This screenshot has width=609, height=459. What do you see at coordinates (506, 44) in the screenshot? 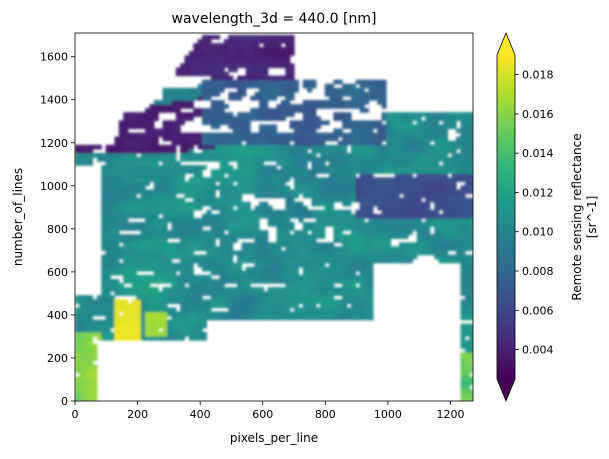
I see `colorbar-top-extend` at bounding box center [506, 44].